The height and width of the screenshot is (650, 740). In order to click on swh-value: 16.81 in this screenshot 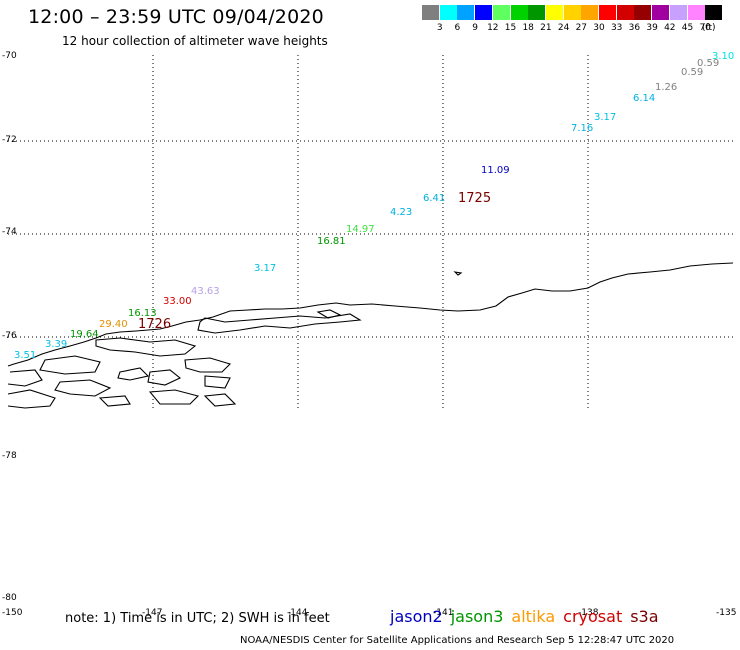, I will do `click(331, 241)`.